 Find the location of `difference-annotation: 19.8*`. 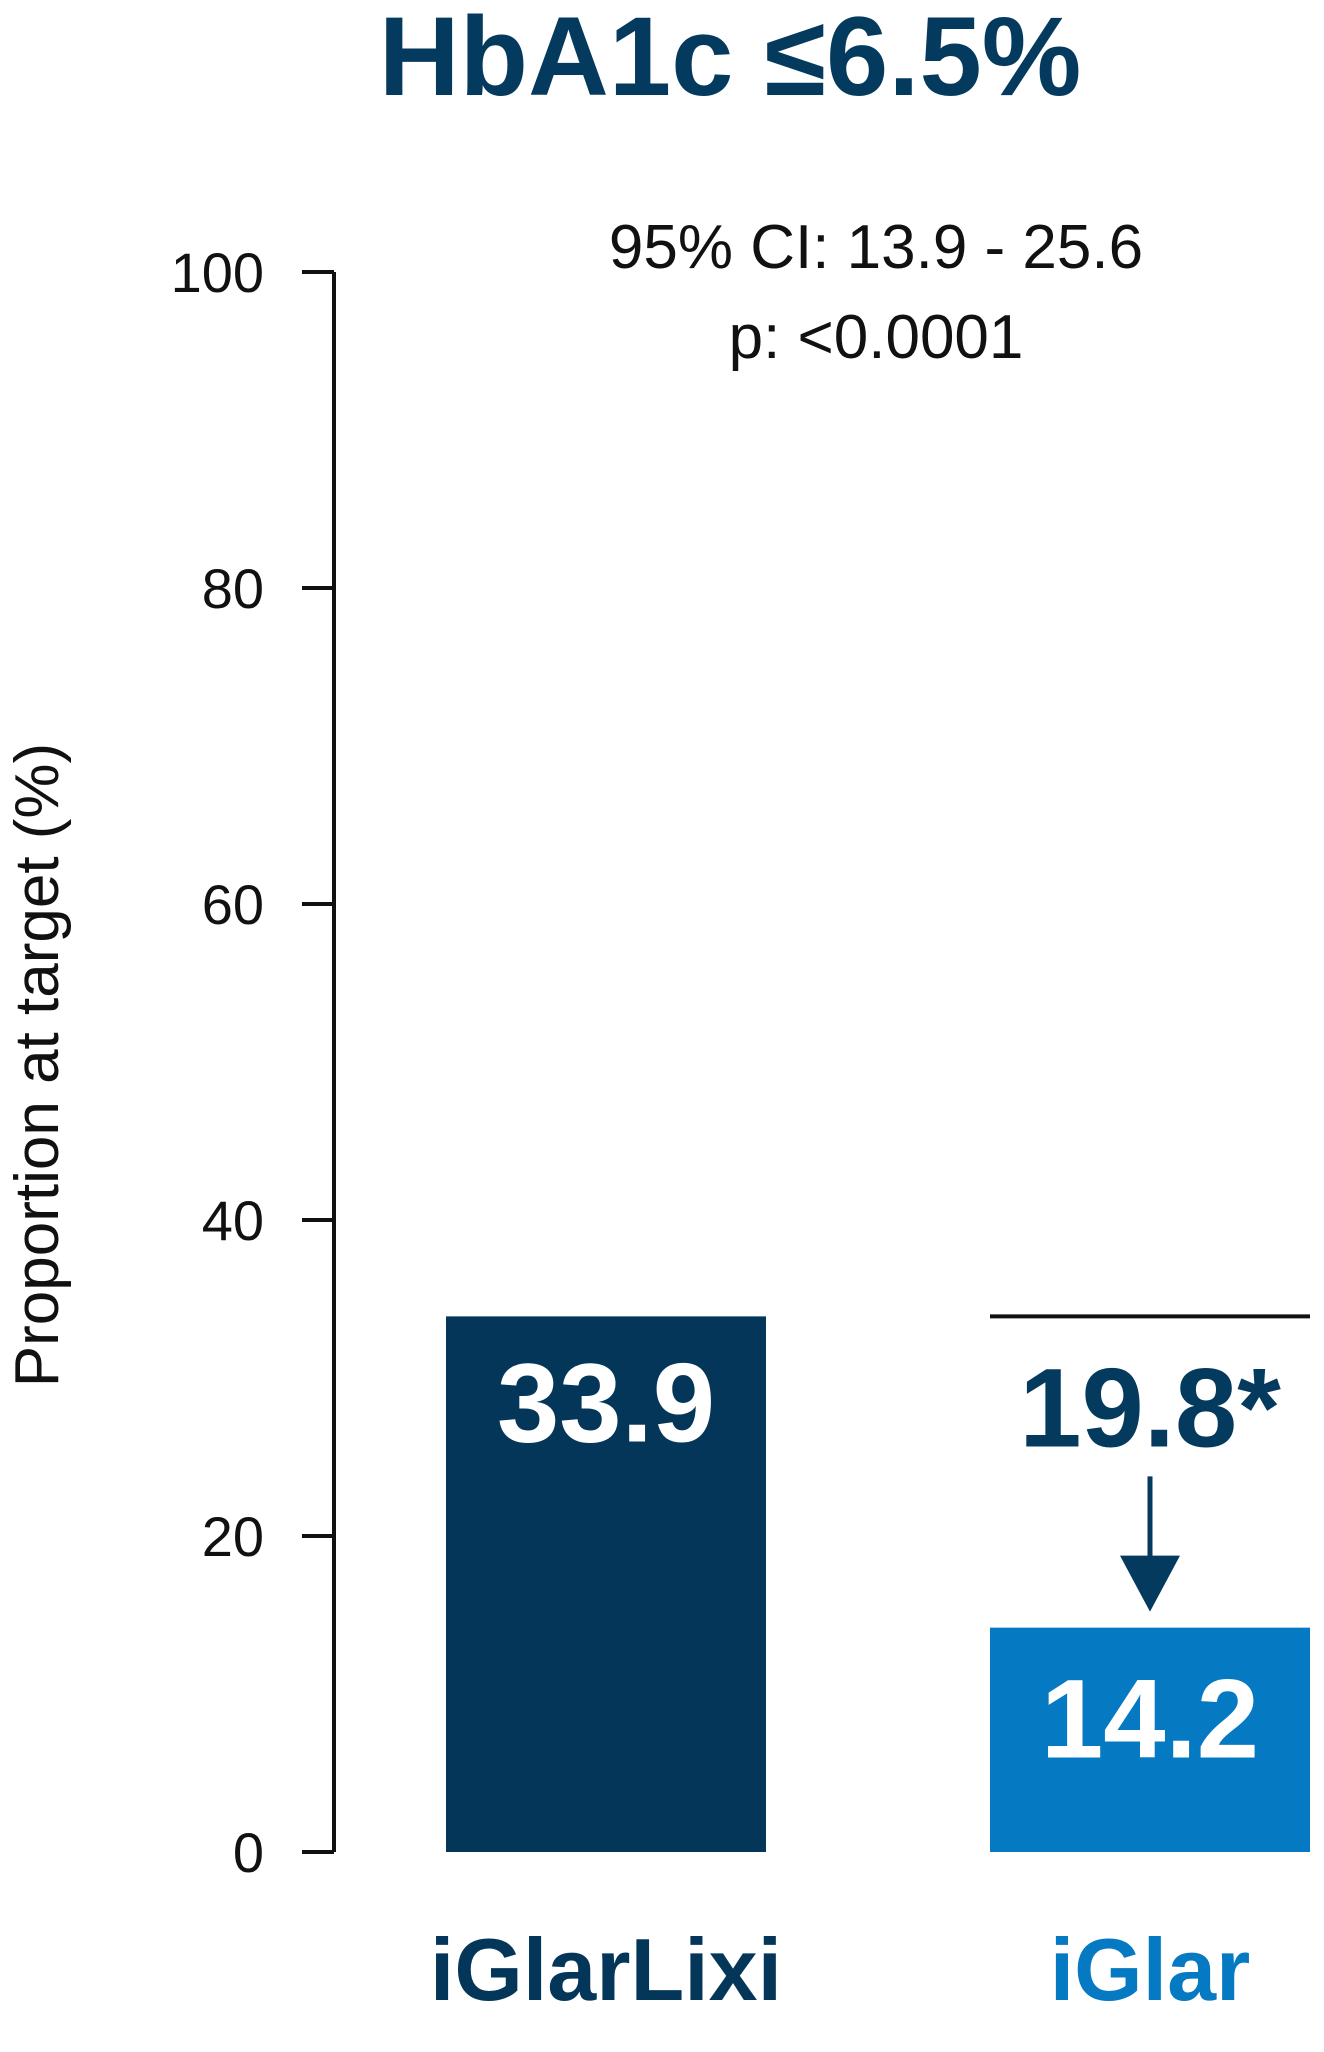

difference-annotation: 19.8* is located at coordinates (1150, 1463).